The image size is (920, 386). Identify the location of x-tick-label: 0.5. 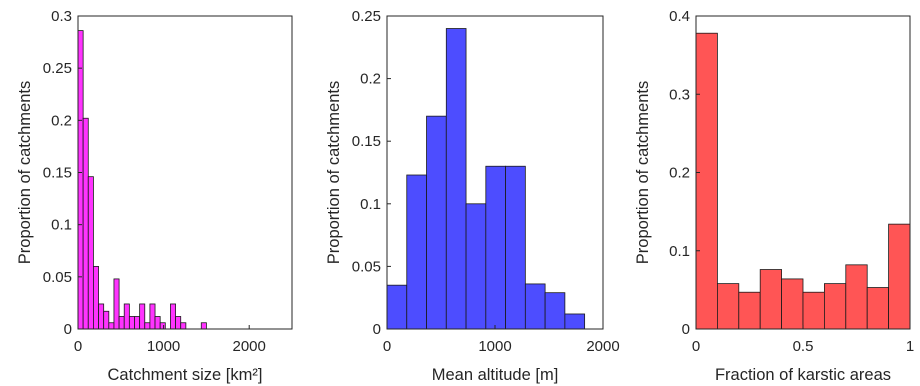
(803, 346).